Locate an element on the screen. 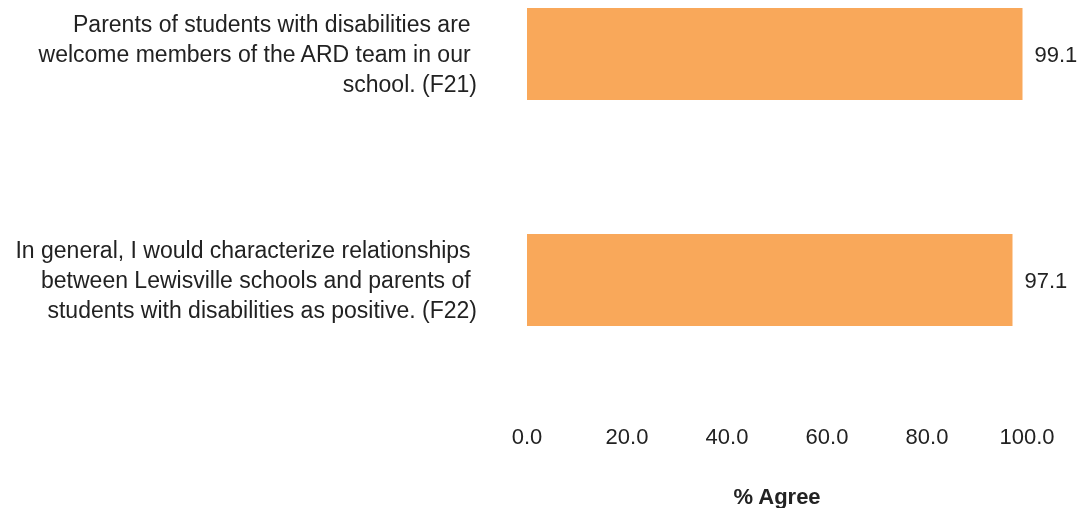 Image resolution: width=1088 pixels, height=508 pixels. x-tick-label: 0.0 is located at coordinates (527, 436).